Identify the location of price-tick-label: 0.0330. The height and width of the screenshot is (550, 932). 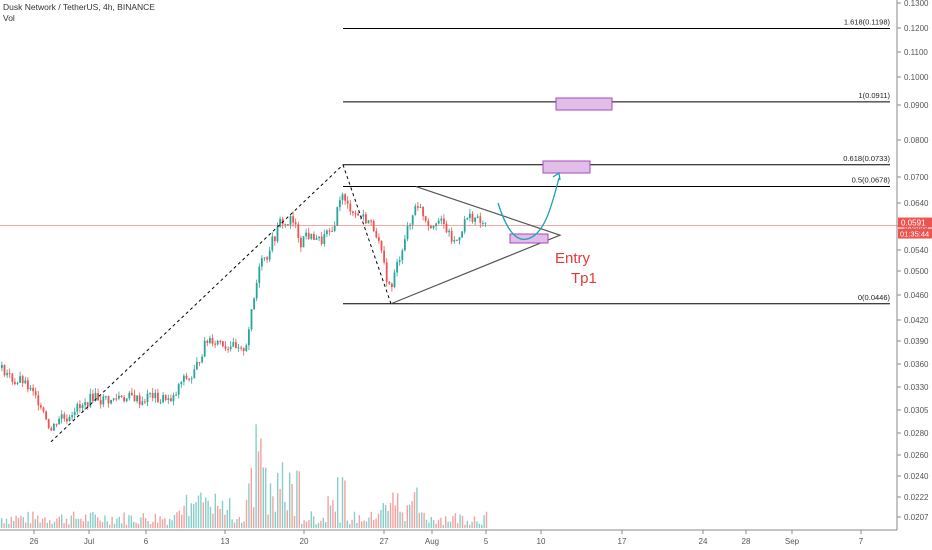
(916, 387).